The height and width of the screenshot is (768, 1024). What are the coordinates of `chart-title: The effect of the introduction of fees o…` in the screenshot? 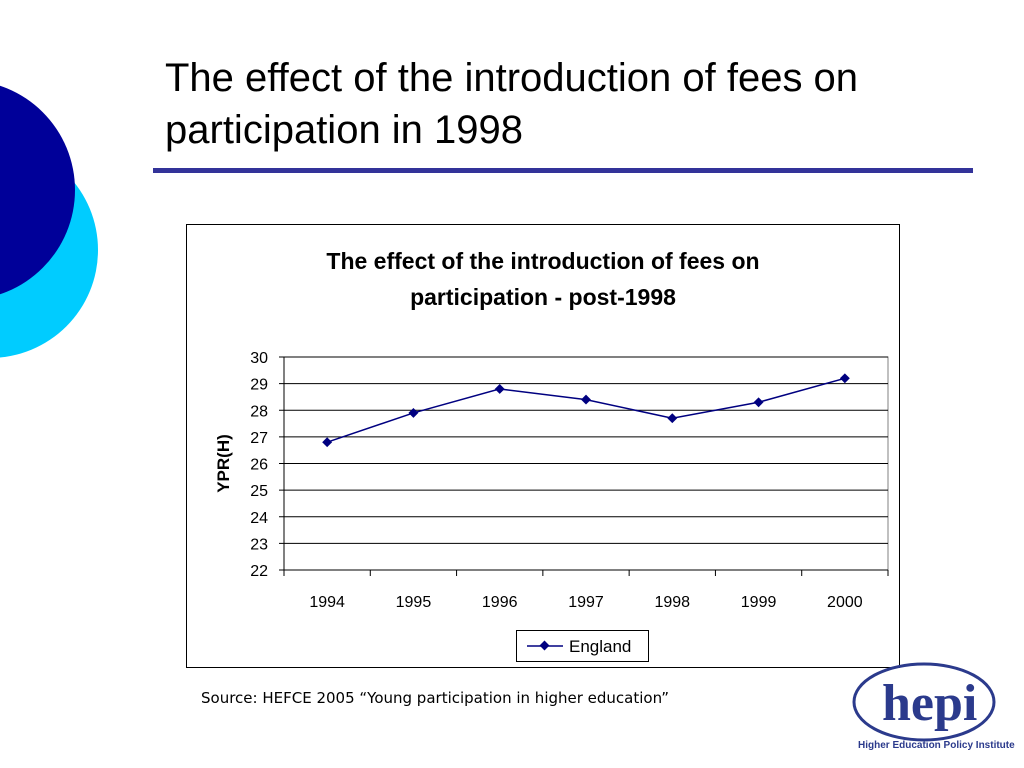 It's located at (543, 279).